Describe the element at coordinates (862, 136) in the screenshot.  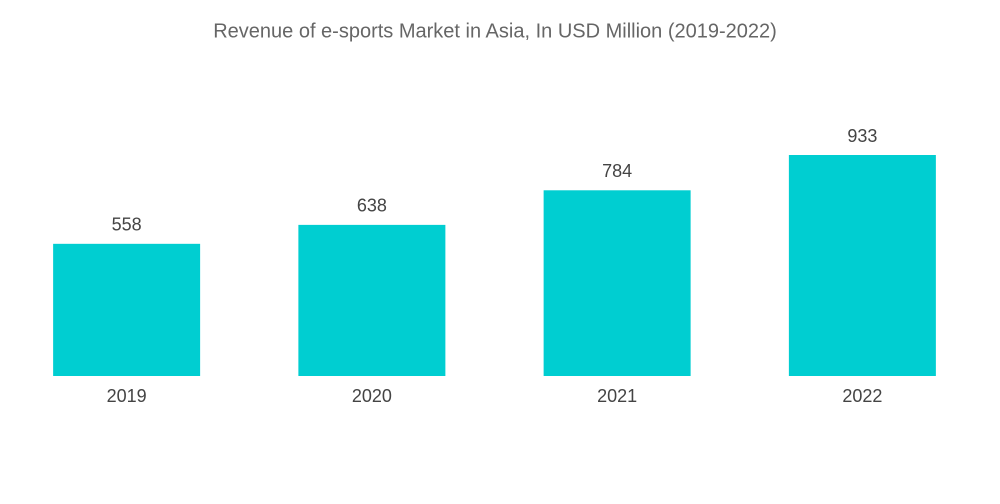
I see `data-label: 933` at that location.